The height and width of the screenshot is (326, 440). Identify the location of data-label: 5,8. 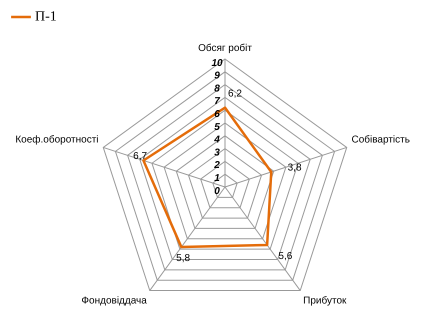
(183, 258).